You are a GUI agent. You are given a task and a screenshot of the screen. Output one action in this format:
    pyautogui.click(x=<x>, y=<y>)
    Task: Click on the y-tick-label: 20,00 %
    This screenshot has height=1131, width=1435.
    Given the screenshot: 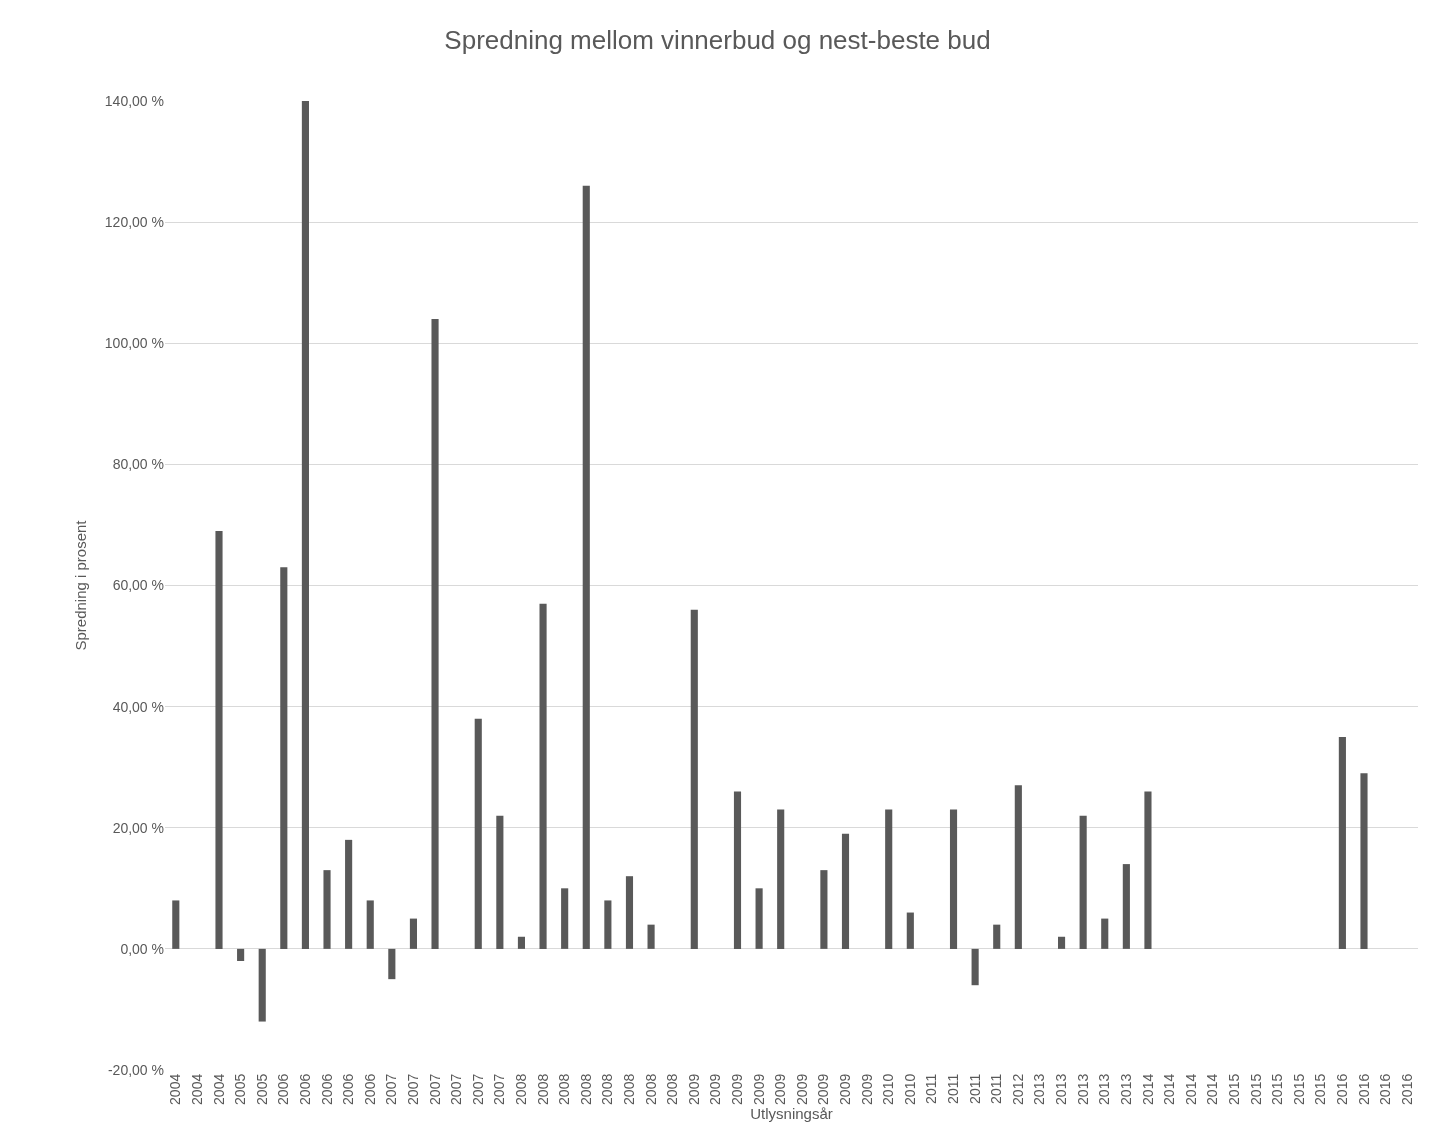 What is the action you would take?
    pyautogui.click(x=138, y=827)
    